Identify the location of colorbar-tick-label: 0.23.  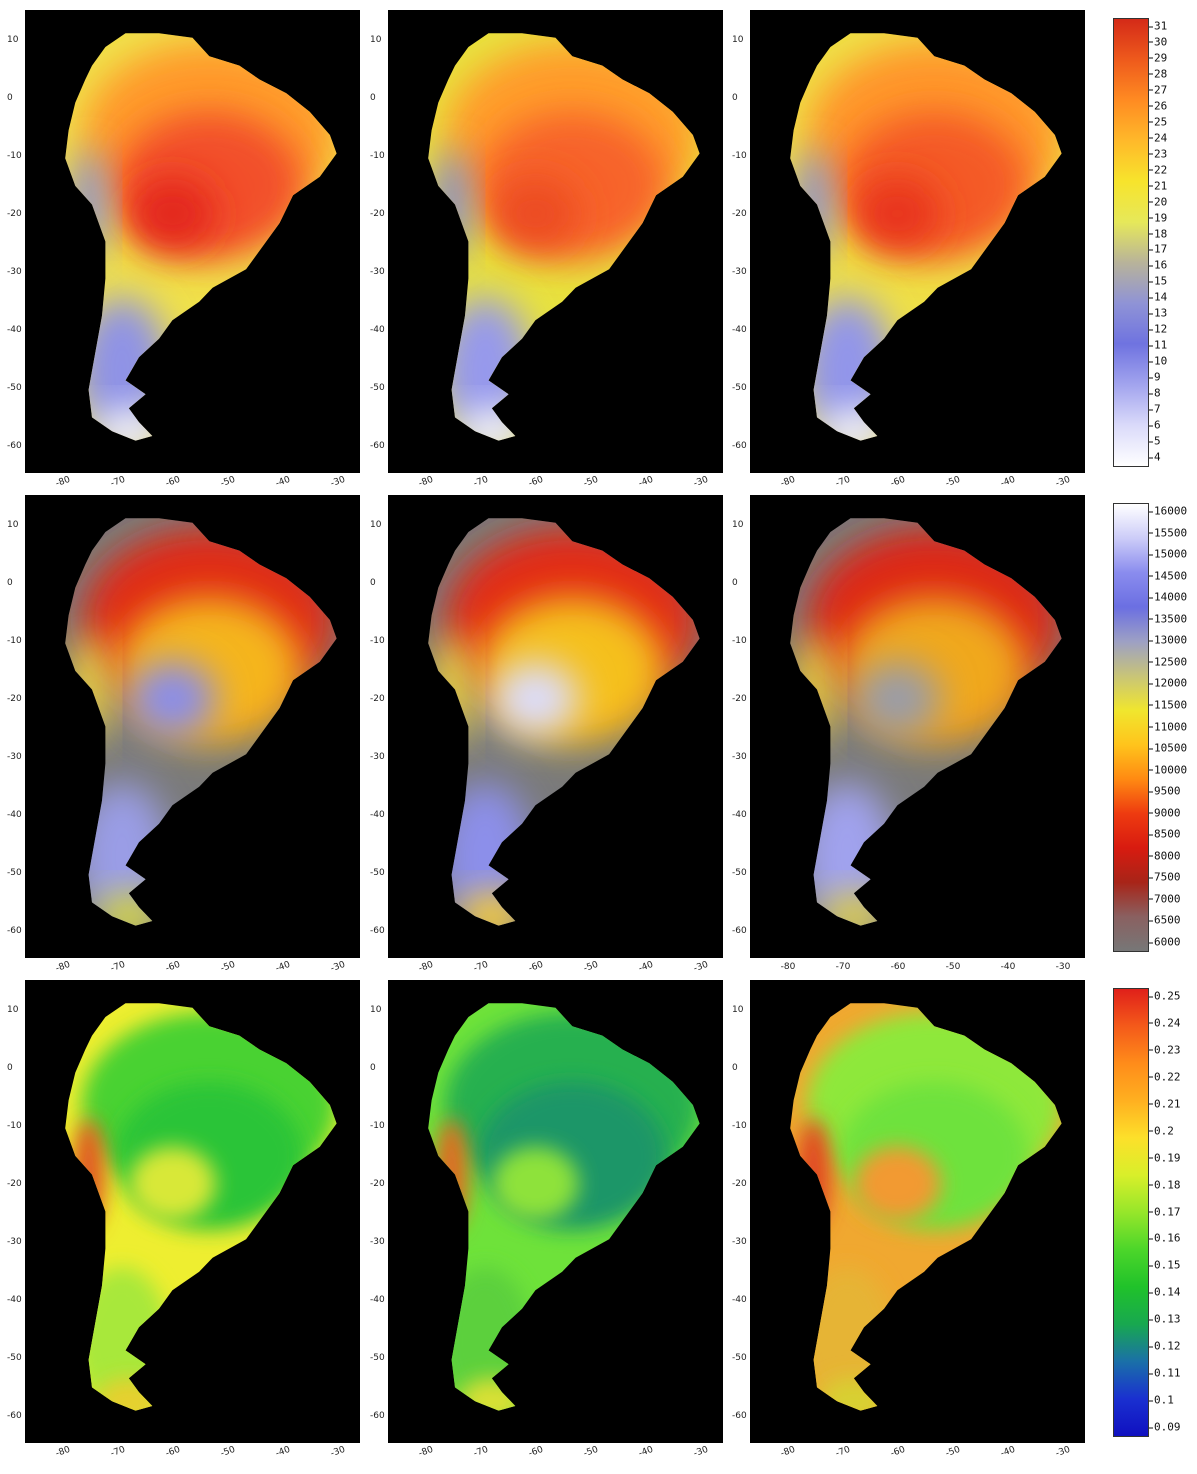
(1165, 1049).